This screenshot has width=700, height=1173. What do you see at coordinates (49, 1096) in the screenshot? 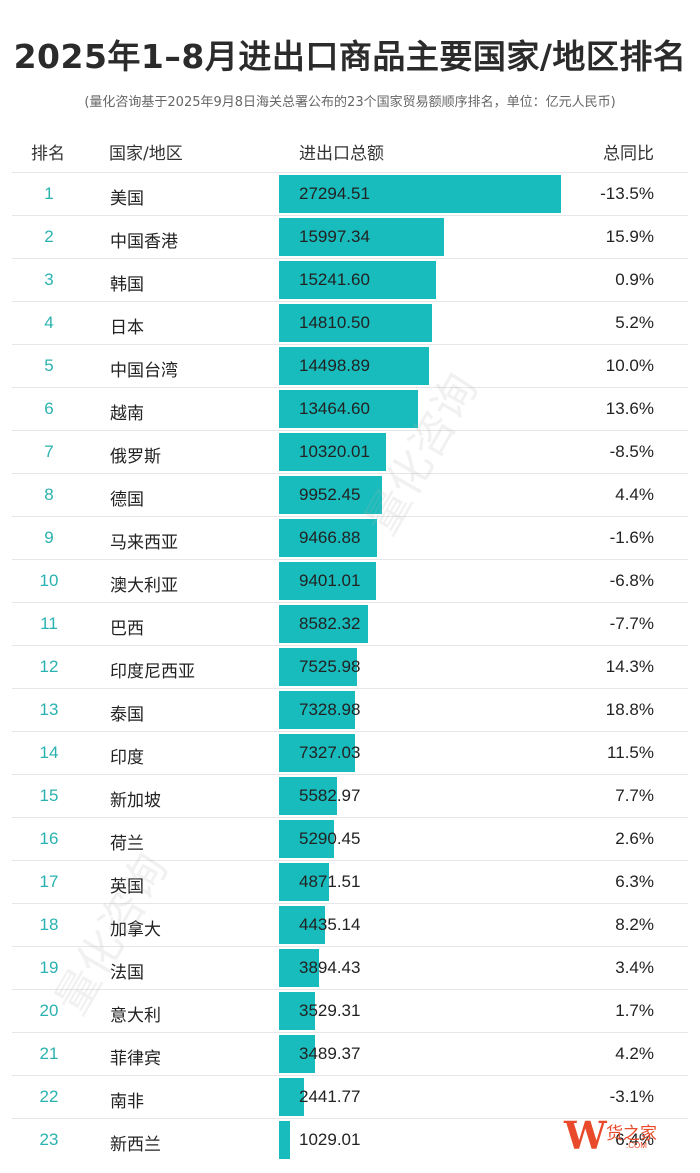
I see `rank-cell: 22` at bounding box center [49, 1096].